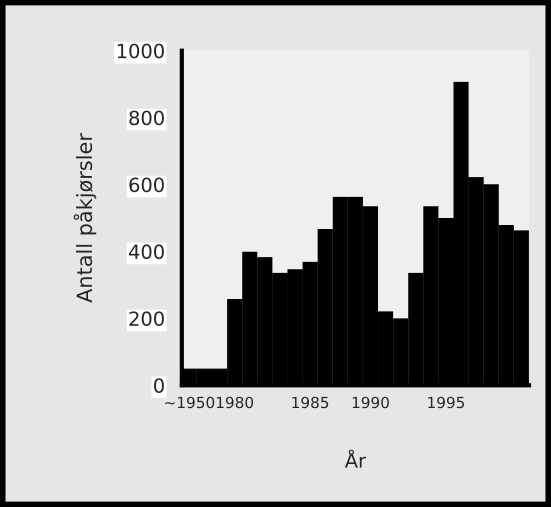  I want to click on x-tick-label: 1990, so click(370, 402).